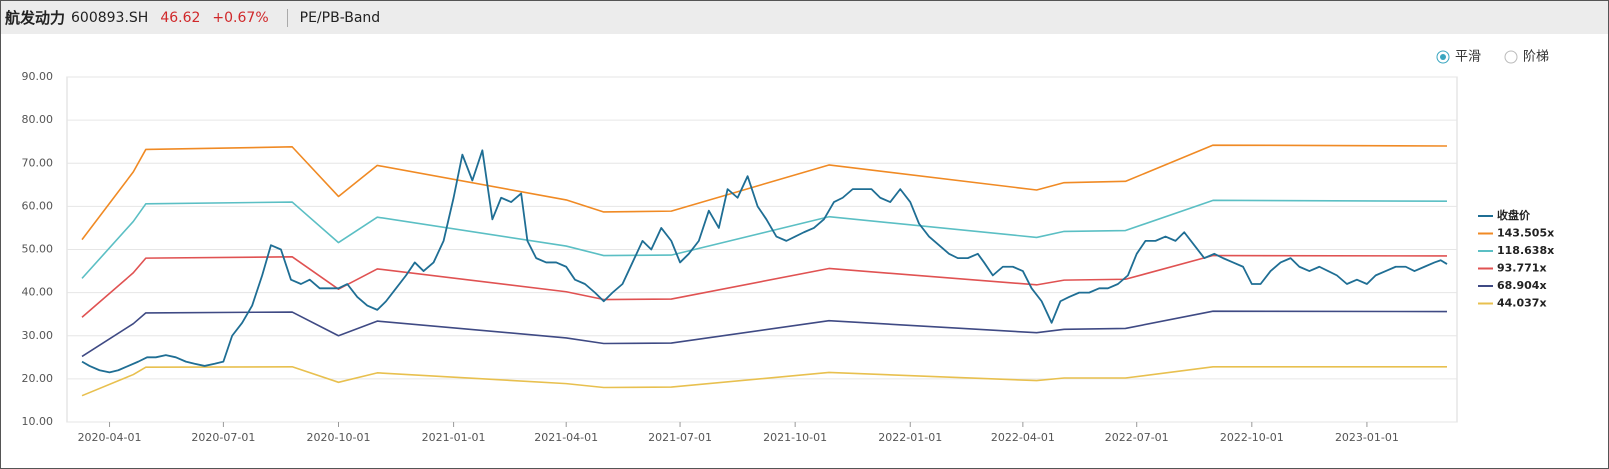  What do you see at coordinates (566, 437) in the screenshot?
I see `x-tick-label: 2021-04-01` at bounding box center [566, 437].